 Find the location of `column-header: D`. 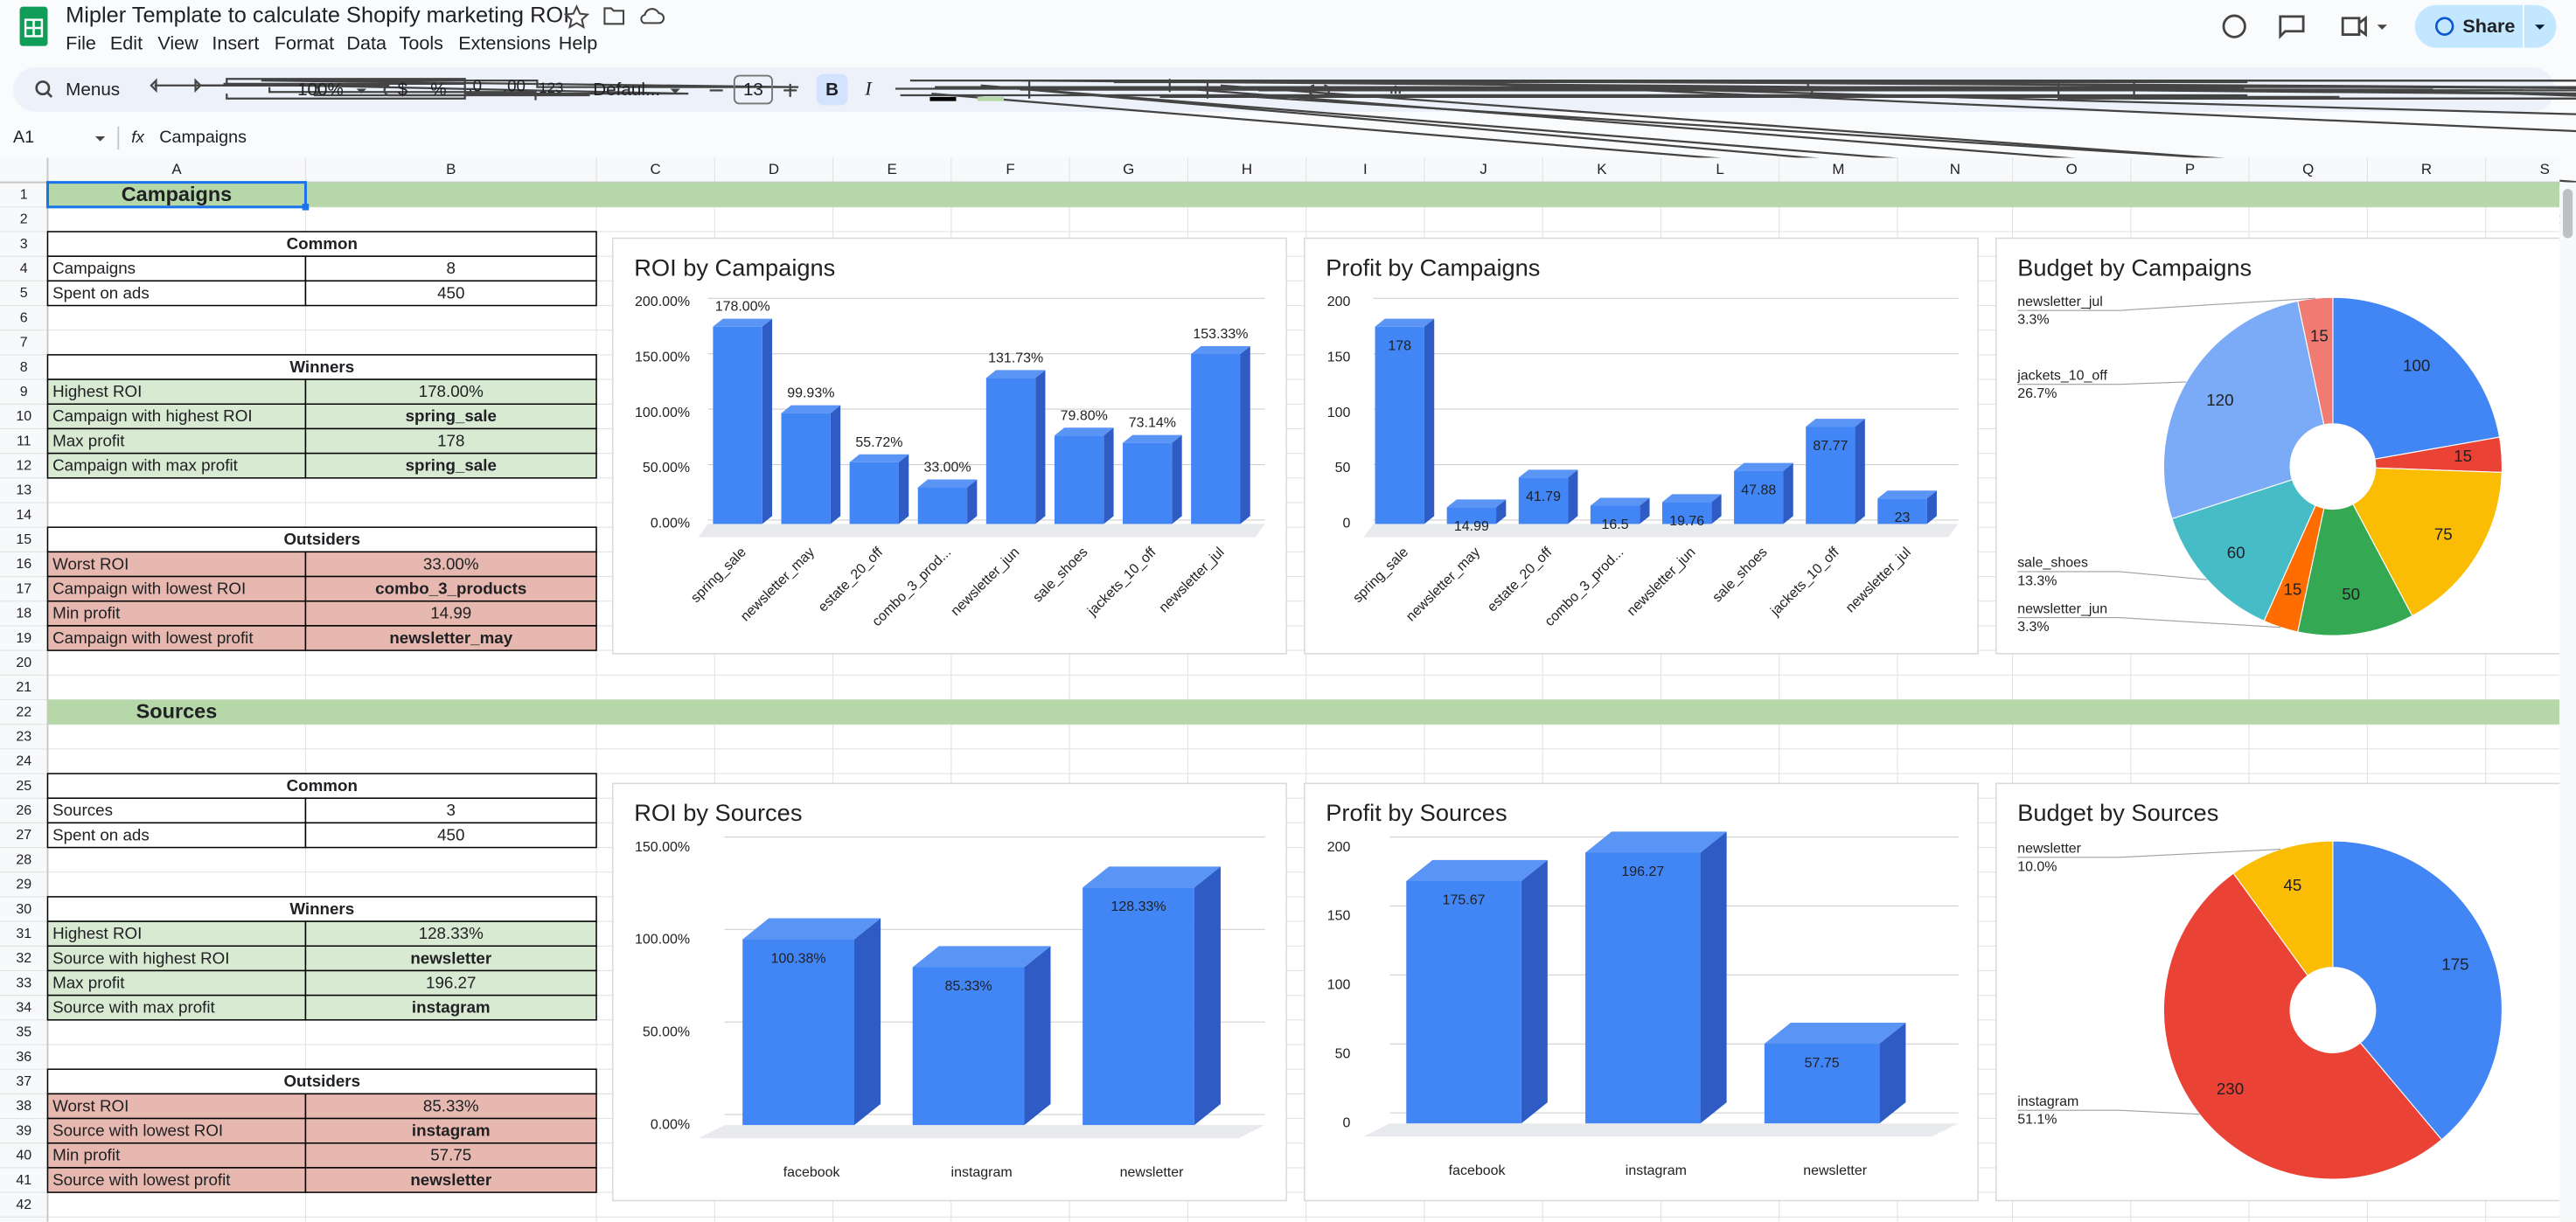

column-header: D is located at coordinates (774, 169).